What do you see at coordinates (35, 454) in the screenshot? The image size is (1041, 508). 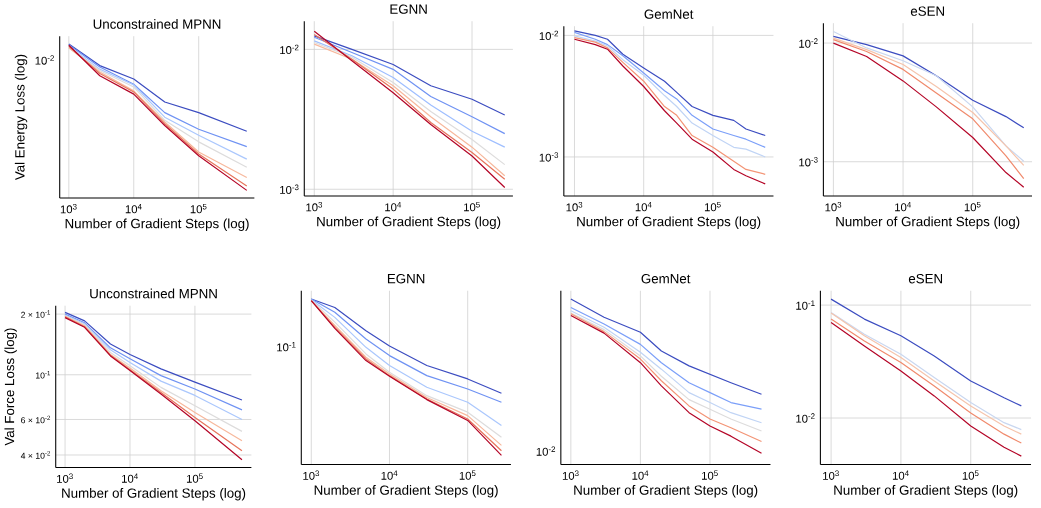 I see `y-tick-label: 4 × 10$^{-2}$` at bounding box center [35, 454].